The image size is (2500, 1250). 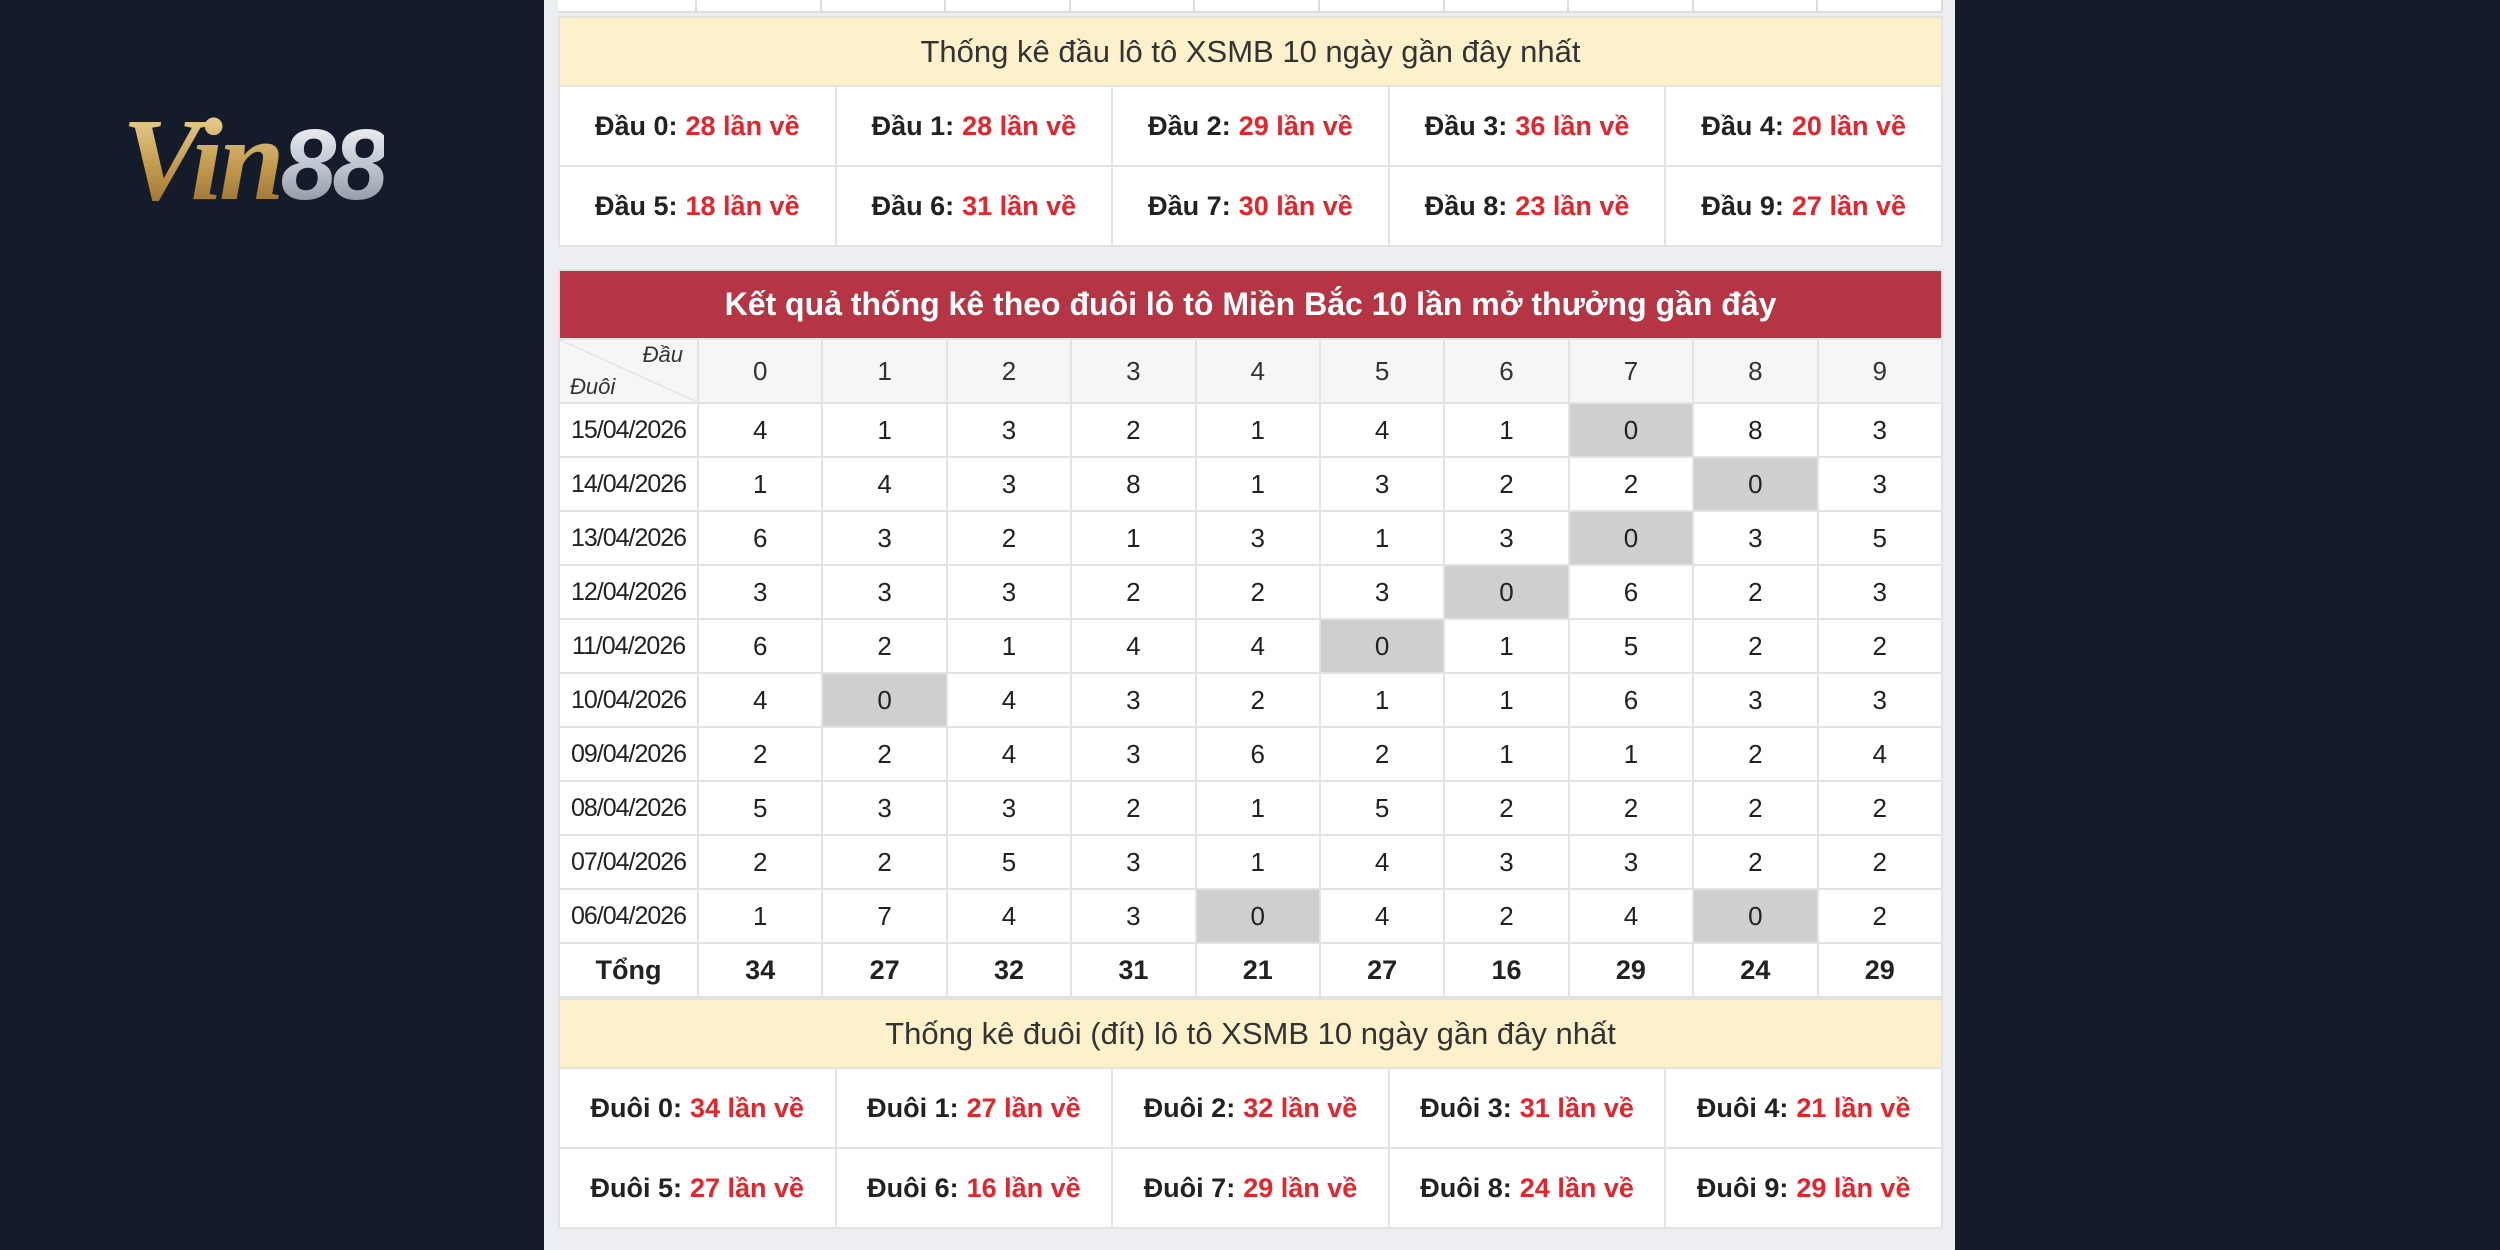 I want to click on summary-label: Đầu 2:, so click(x=1189, y=125).